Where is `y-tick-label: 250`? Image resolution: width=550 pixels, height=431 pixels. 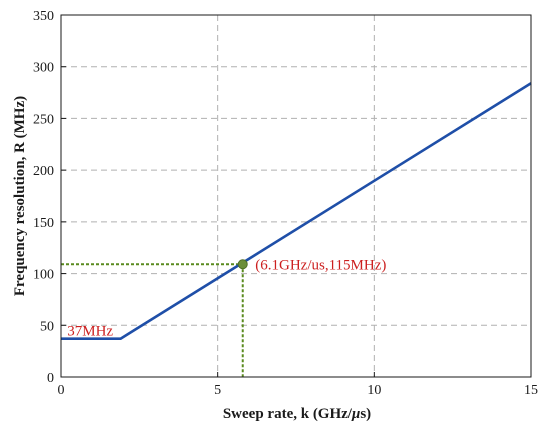 y-tick-label: 250 is located at coordinates (43, 119).